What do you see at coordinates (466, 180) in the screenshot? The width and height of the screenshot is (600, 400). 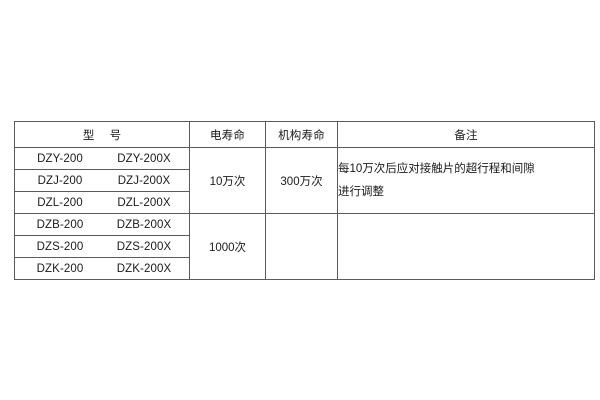 I see `remark-cell-group-one: 每10万次后应对接触片的超行程和间隙 进行调整` at bounding box center [466, 180].